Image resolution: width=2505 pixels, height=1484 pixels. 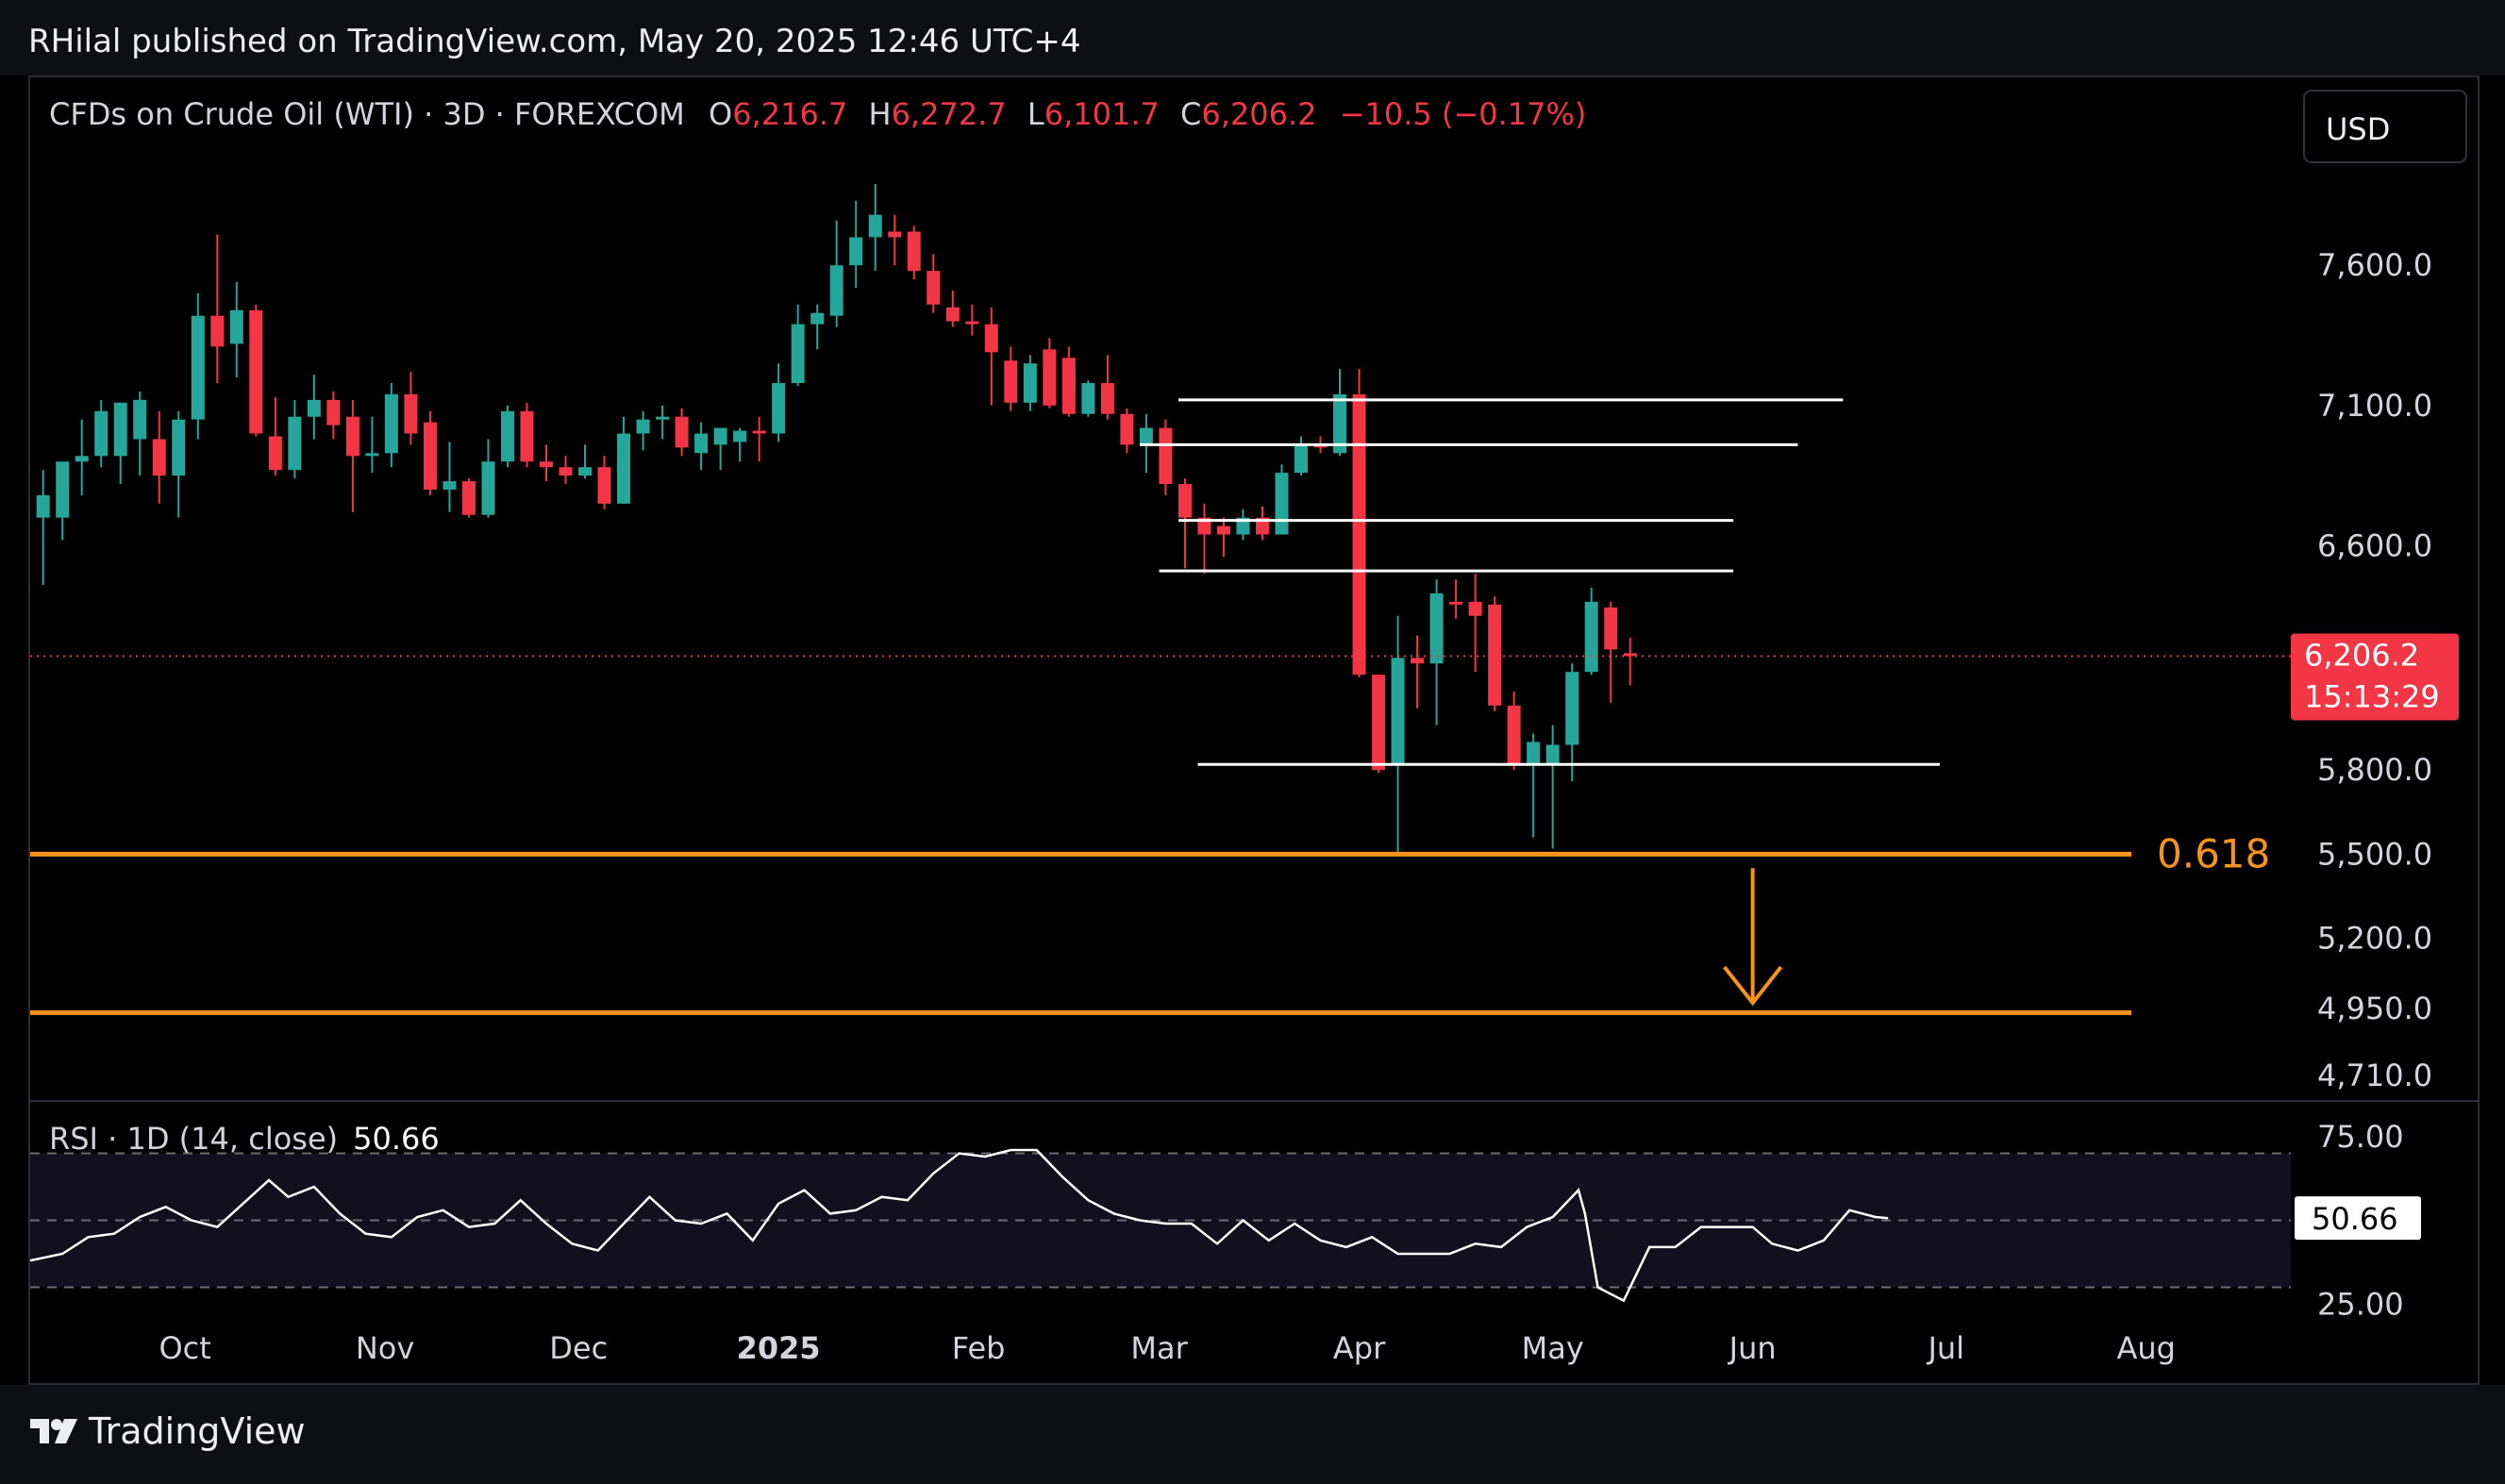 I want to click on price-axis-label: 5,200.0, so click(x=2374, y=939).